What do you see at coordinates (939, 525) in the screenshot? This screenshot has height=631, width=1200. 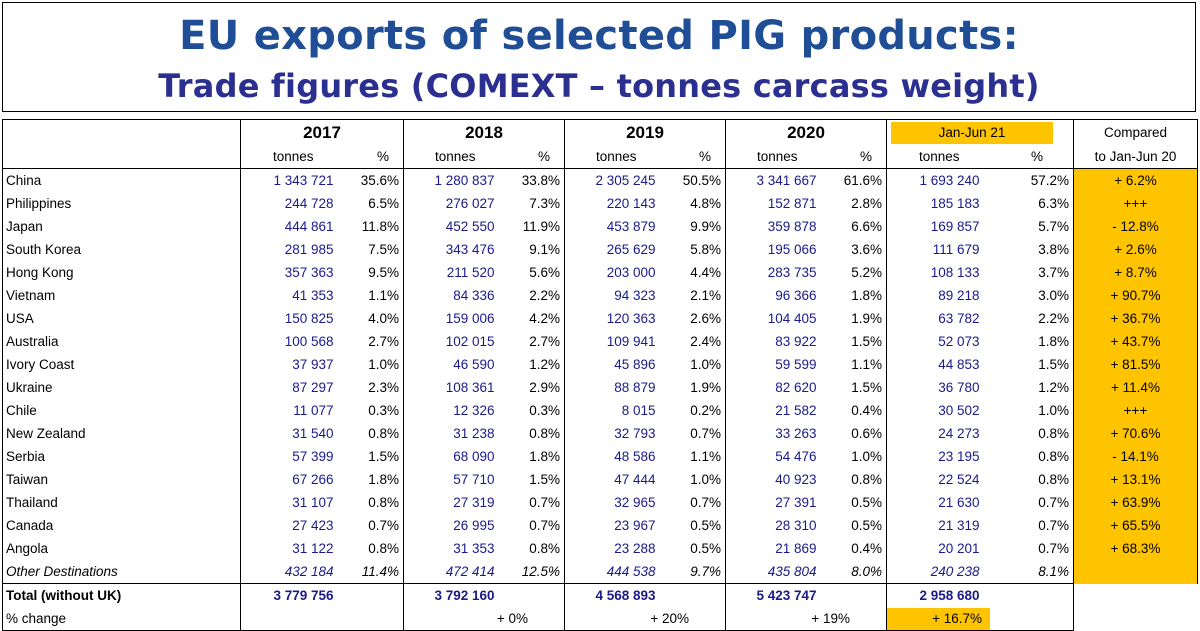 I see `tonnes-value: 21 319` at bounding box center [939, 525].